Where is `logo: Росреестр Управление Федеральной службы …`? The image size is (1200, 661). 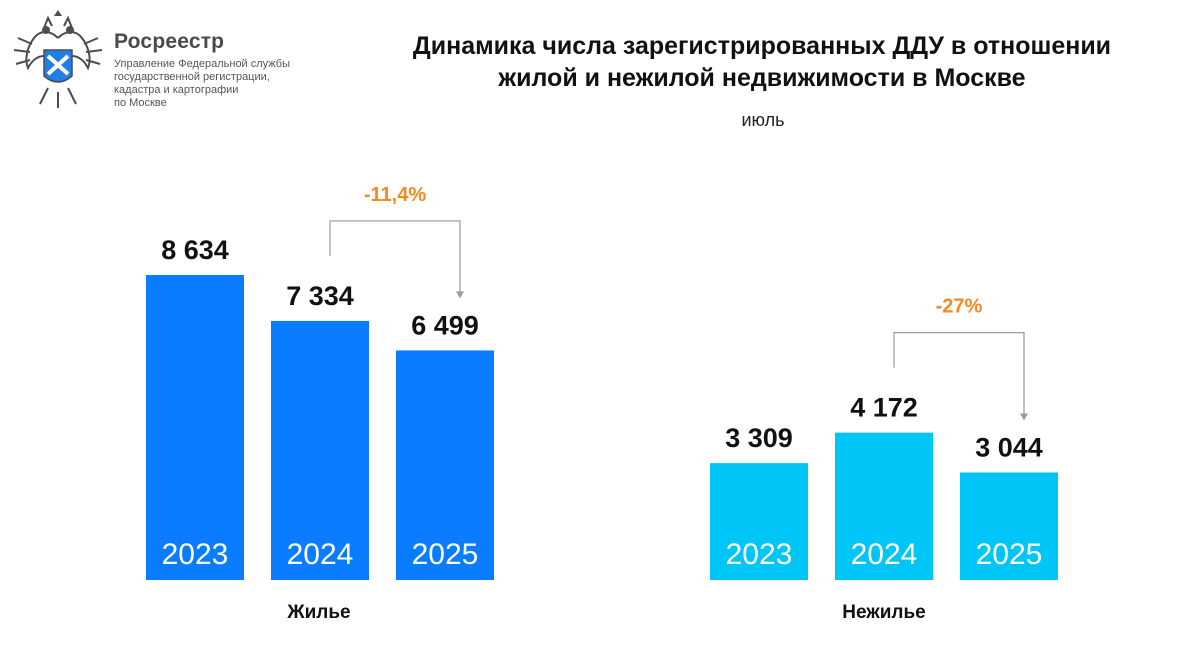
logo: Росреестр Управление Федеральной службы … is located at coordinates (165, 63).